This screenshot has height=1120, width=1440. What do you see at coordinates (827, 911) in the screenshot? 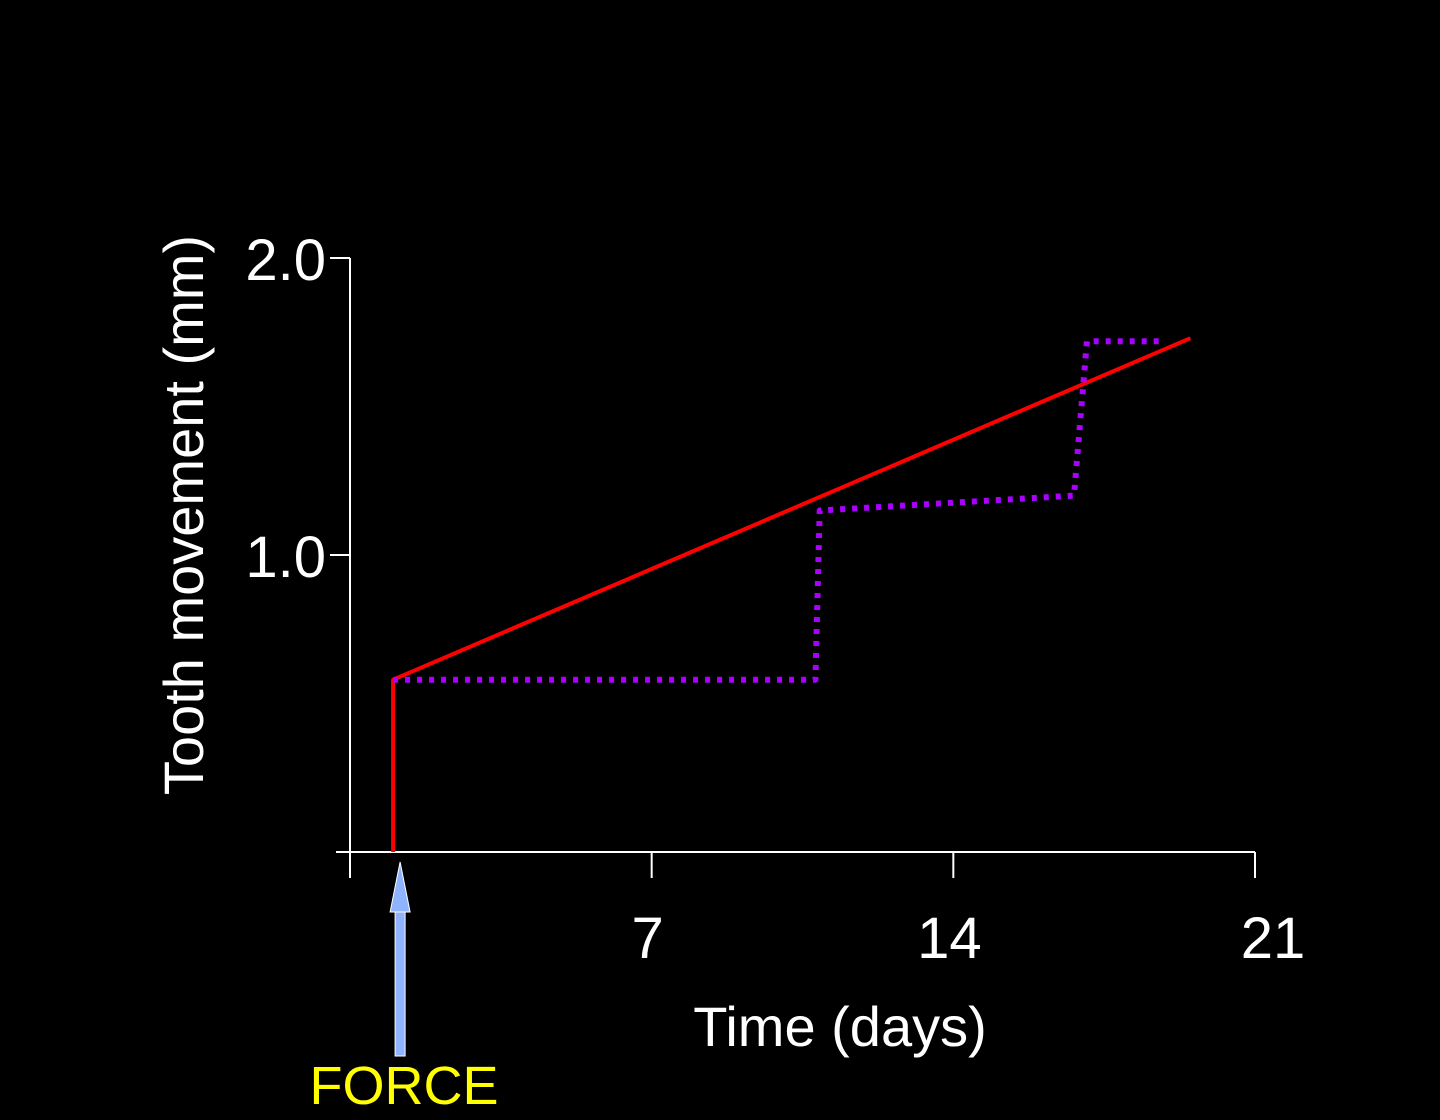
I see `x-ticks: 7 14 21` at bounding box center [827, 911].